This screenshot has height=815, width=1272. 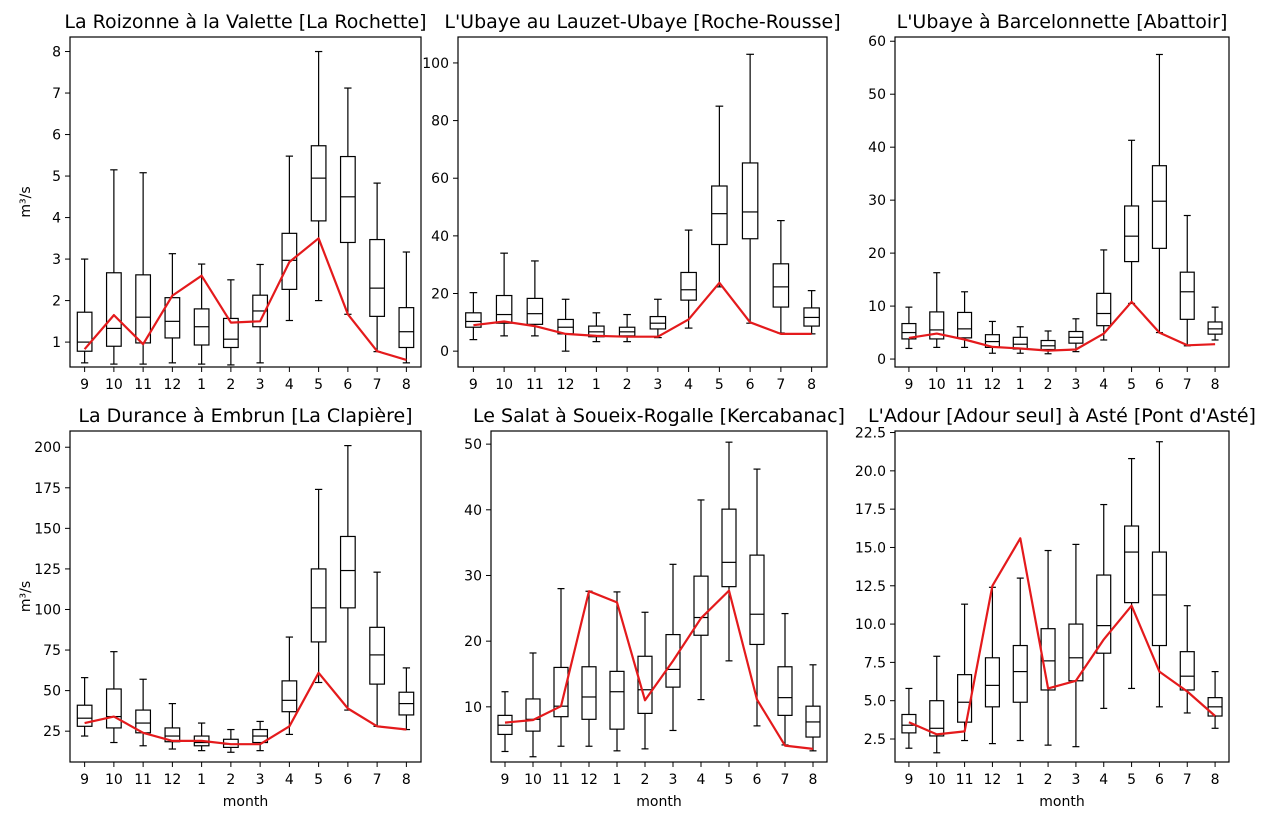 What do you see at coordinates (56, 343) in the screenshot?
I see `y-tick-label: 1` at bounding box center [56, 343].